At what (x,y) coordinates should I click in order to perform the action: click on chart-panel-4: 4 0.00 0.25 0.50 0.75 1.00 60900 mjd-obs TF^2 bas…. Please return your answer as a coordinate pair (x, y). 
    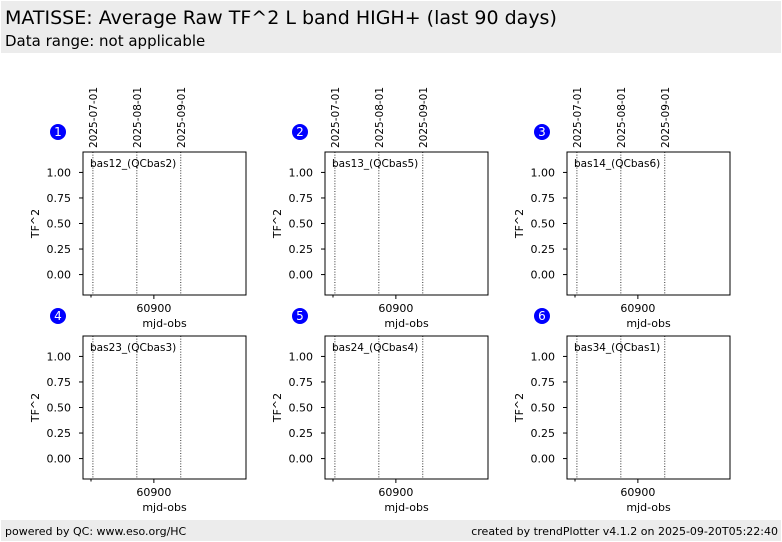
    Looking at the image, I should click on (138, 411).